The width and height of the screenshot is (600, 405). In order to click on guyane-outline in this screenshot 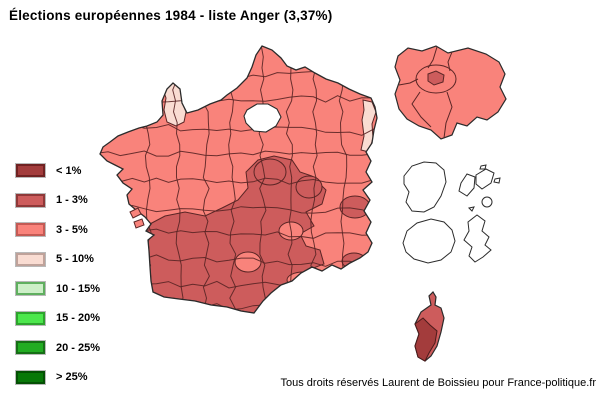, I will do `click(425, 187)`.